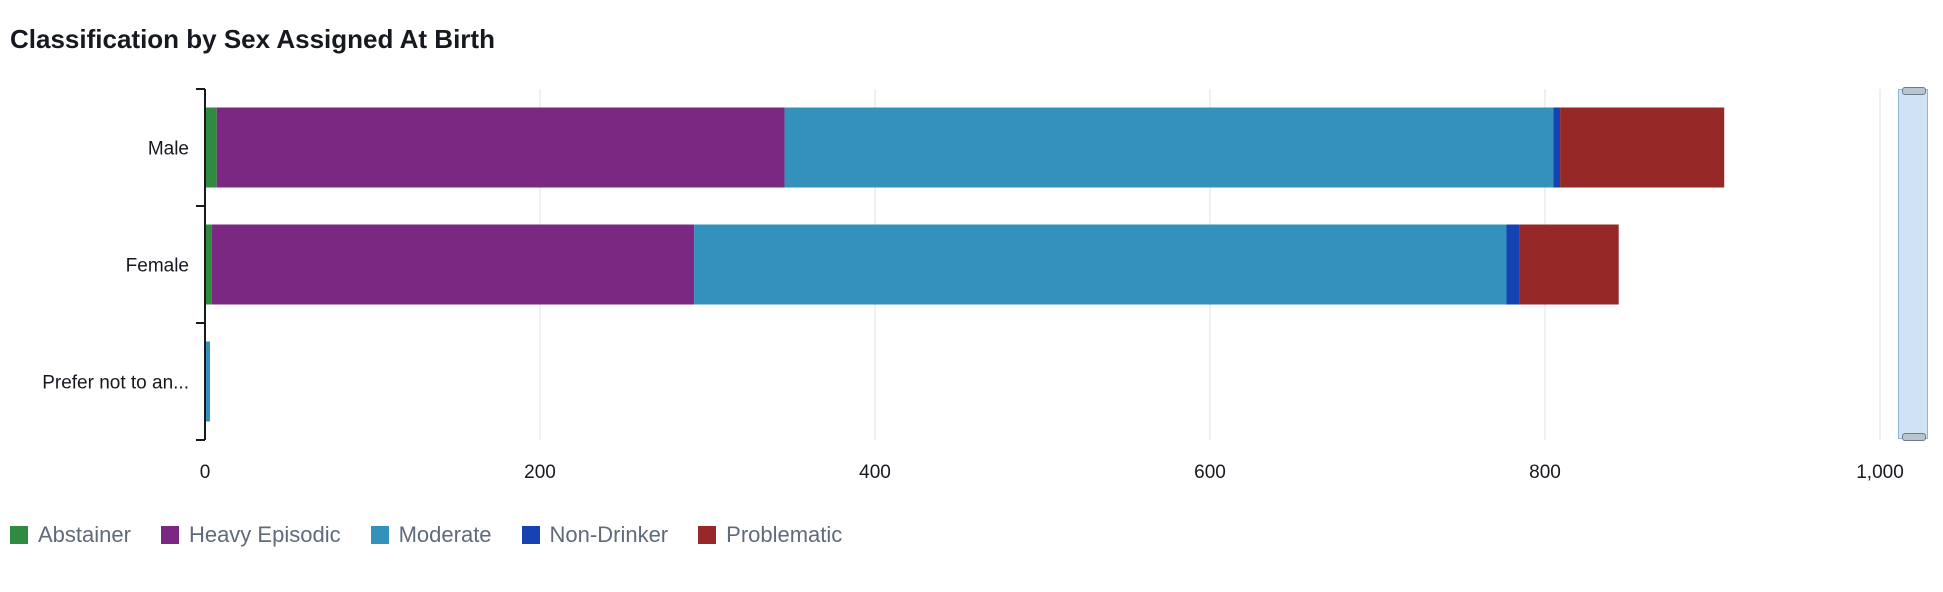  Describe the element at coordinates (168, 149) in the screenshot. I see `category-label: Male` at that location.